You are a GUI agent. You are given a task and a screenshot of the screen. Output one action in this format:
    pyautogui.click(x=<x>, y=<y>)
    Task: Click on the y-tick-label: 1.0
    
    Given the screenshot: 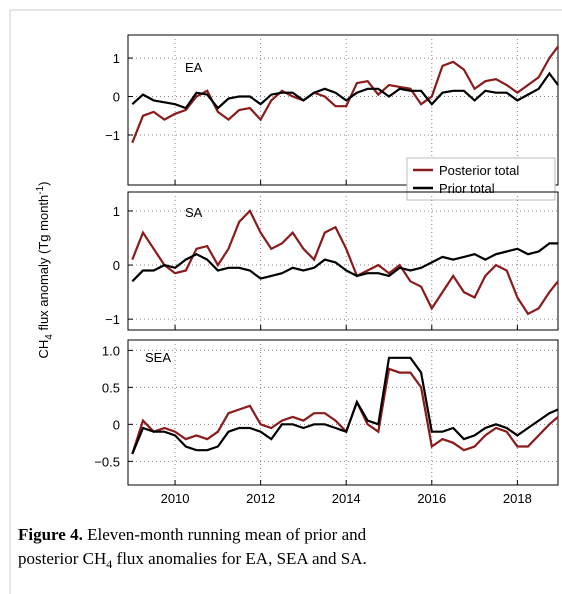 What is the action you would take?
    pyautogui.click(x=111, y=350)
    